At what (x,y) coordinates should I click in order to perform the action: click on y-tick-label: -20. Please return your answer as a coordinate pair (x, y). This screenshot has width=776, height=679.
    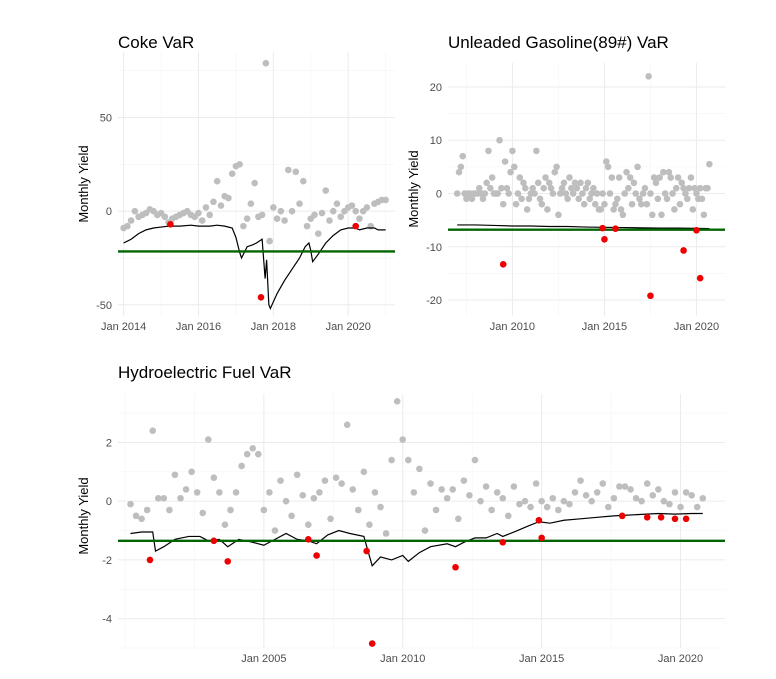
    Looking at the image, I should click on (434, 301).